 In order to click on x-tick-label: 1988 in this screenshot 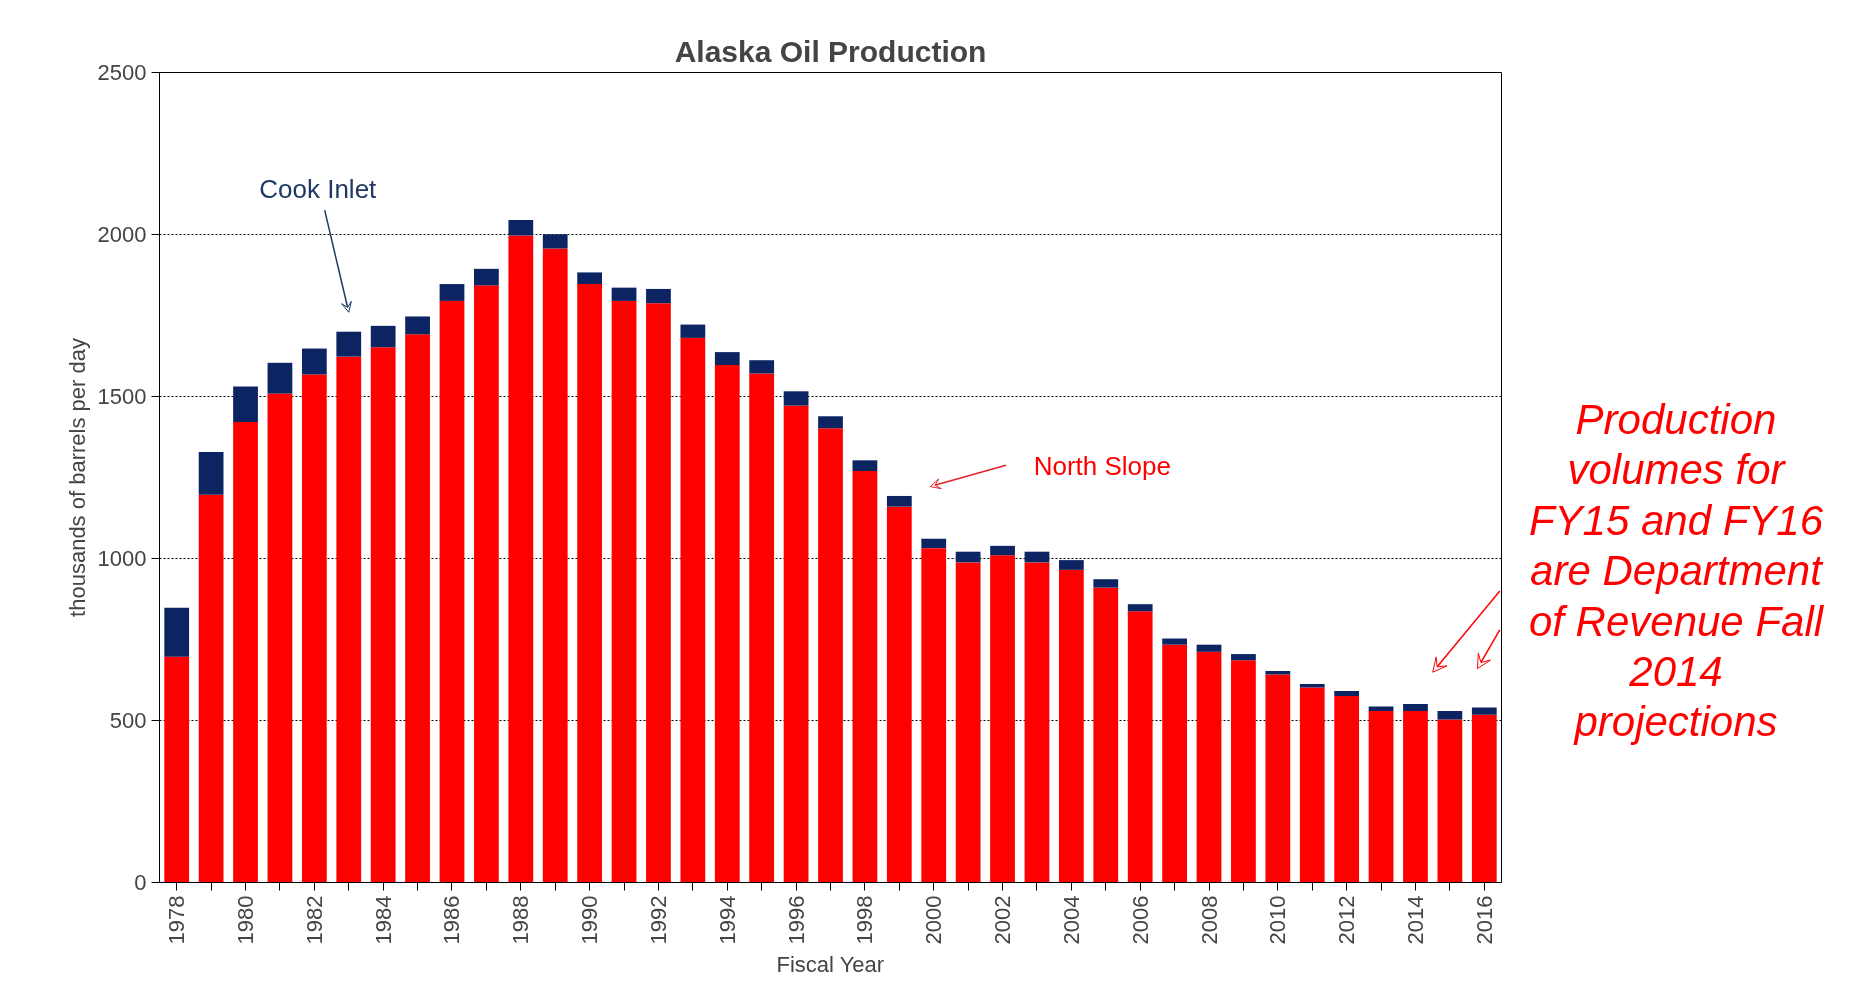, I will do `click(521, 920)`.